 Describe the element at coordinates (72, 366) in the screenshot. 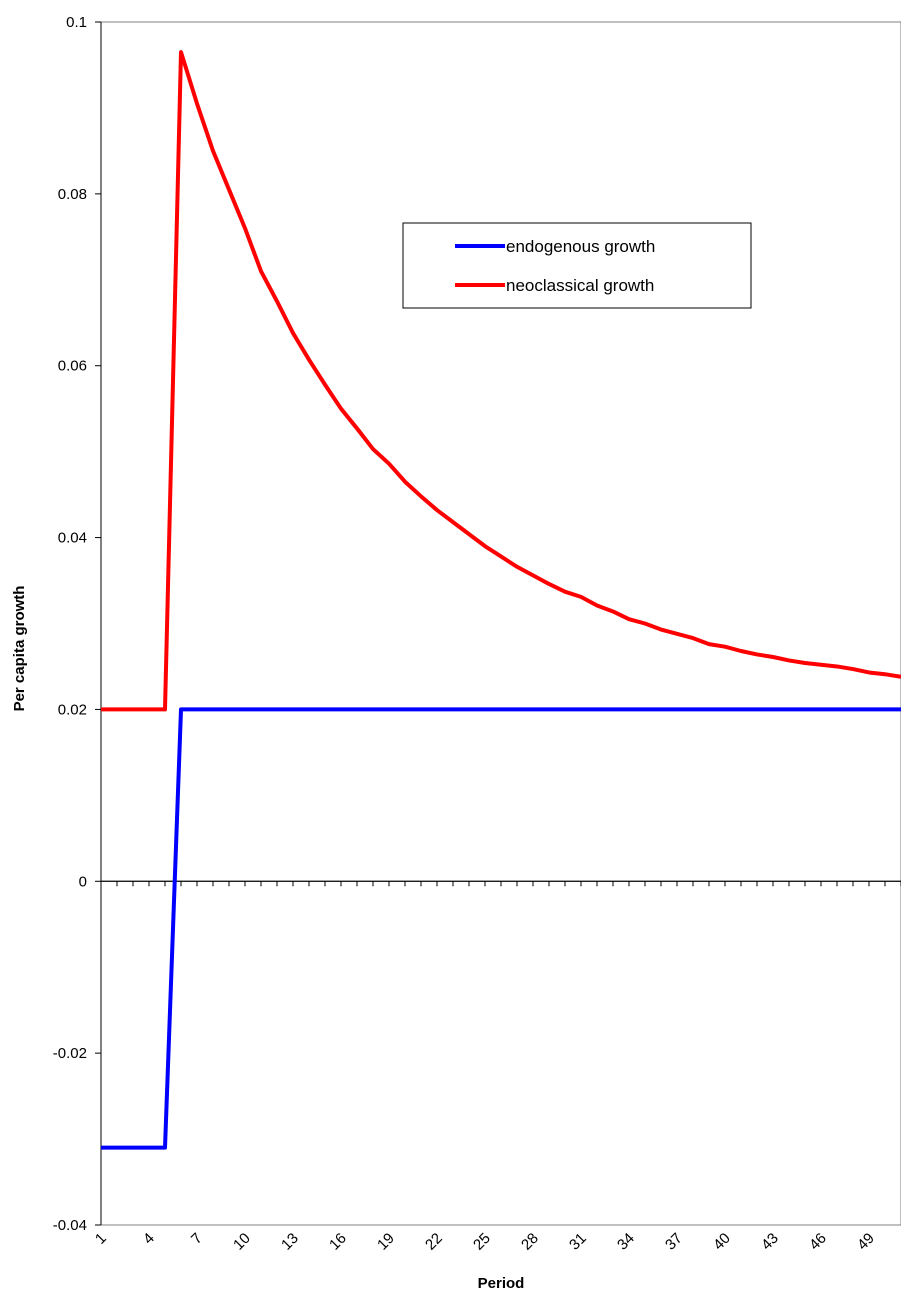

I see `y-tick-label: 0.06` at that location.